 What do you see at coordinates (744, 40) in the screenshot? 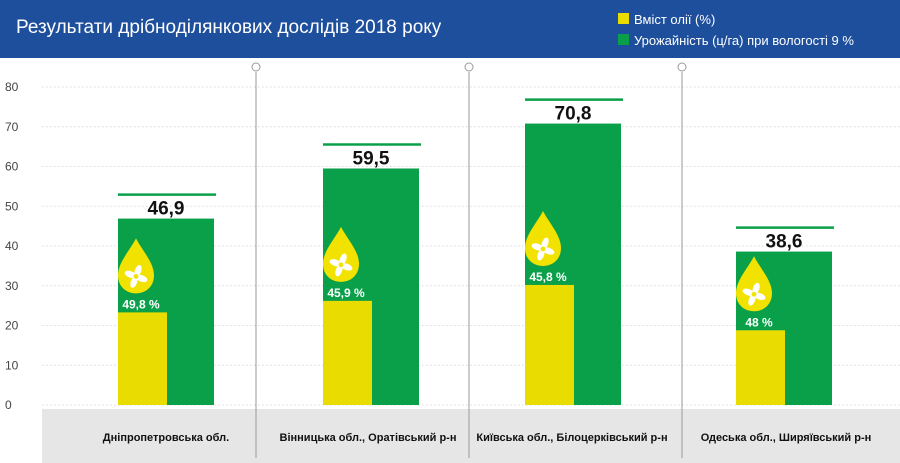
I see `legend-label-yield: Урожайність (ц/га) при вологості 9 %` at bounding box center [744, 40].